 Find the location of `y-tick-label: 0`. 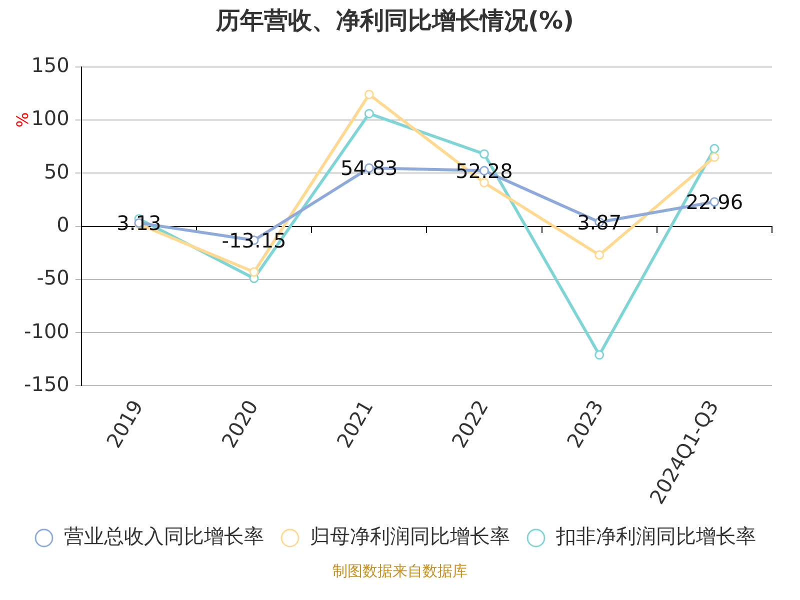

y-tick-label: 0 is located at coordinates (63, 224).